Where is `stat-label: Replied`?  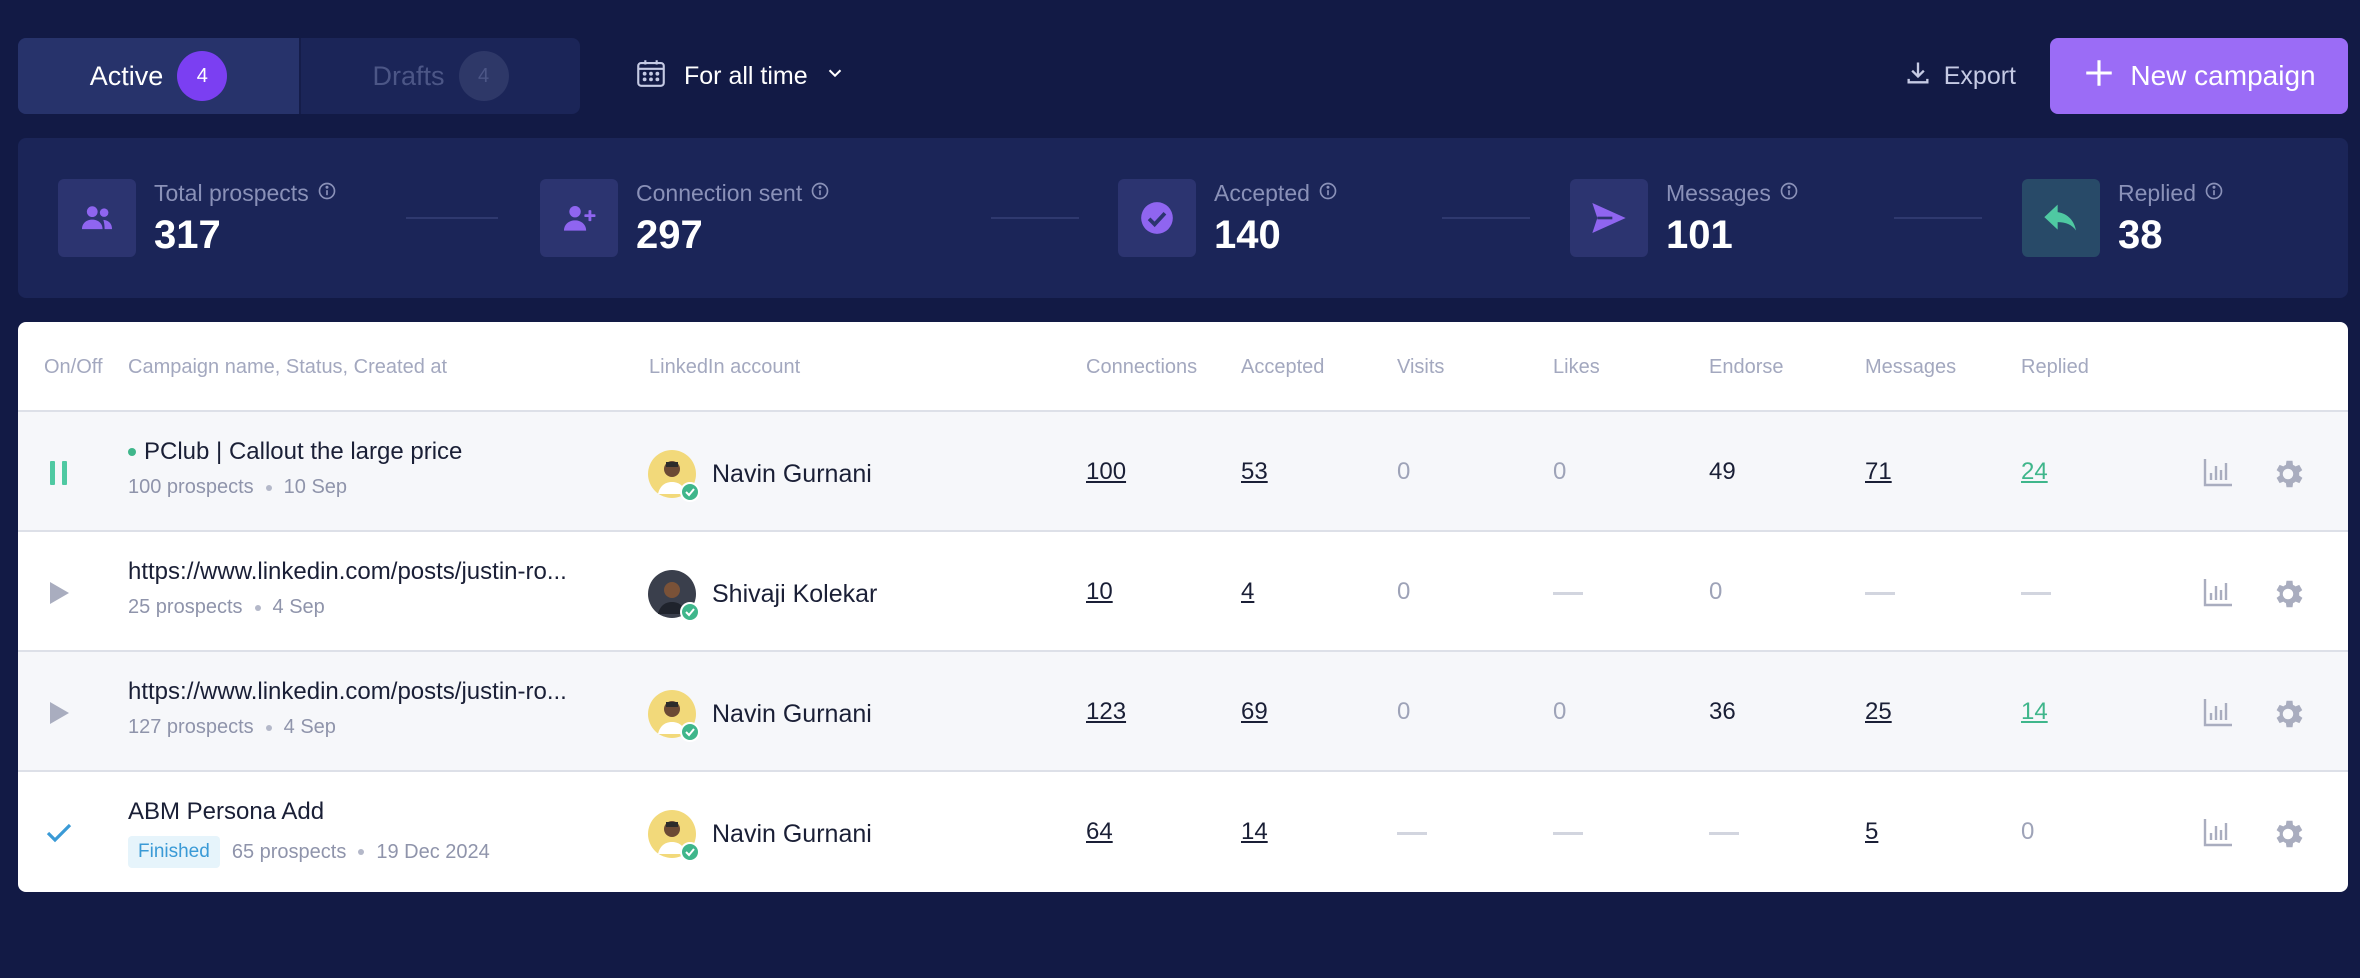 stat-label: Replied is located at coordinates (2157, 192).